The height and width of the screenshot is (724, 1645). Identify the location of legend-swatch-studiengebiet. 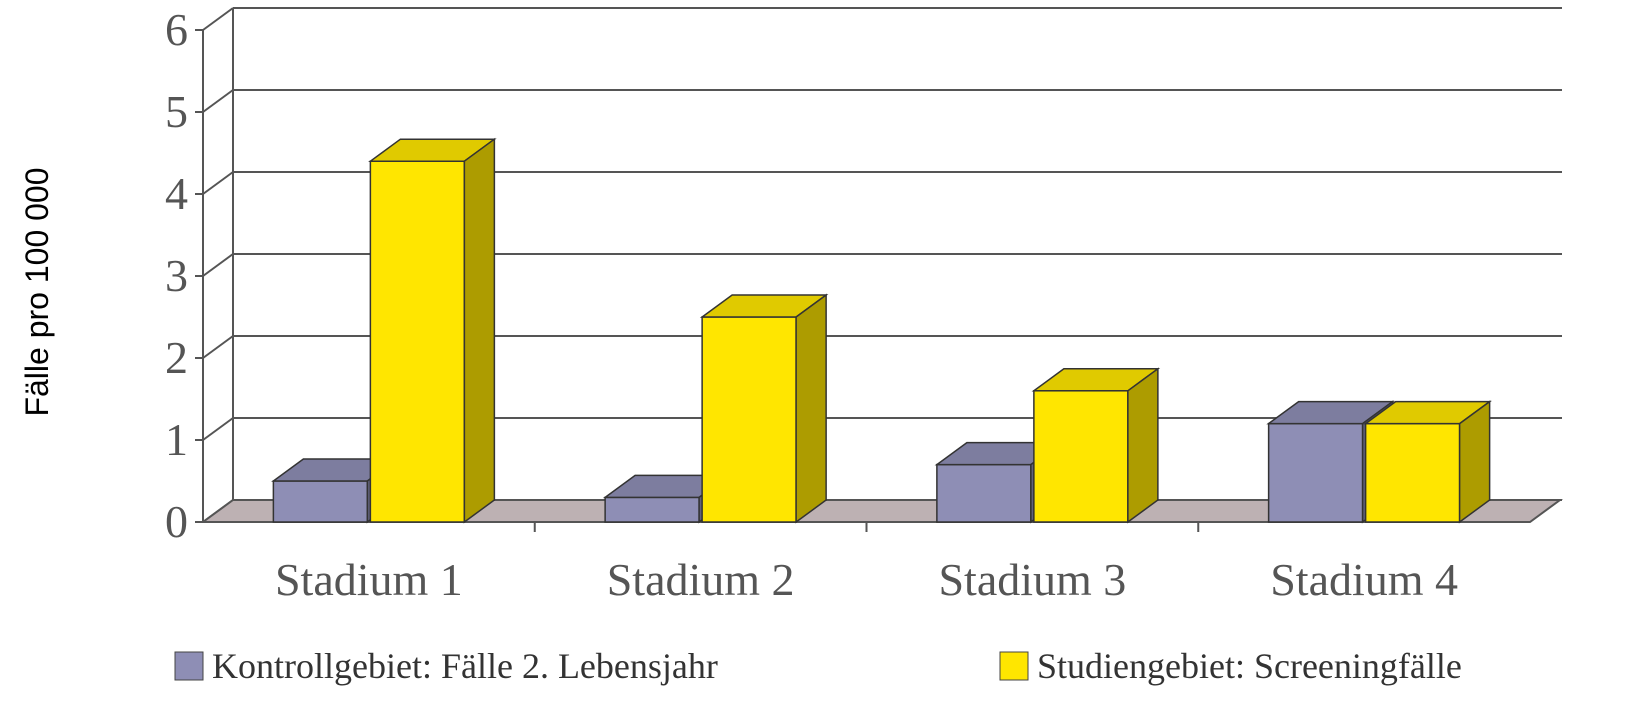
(1014, 666).